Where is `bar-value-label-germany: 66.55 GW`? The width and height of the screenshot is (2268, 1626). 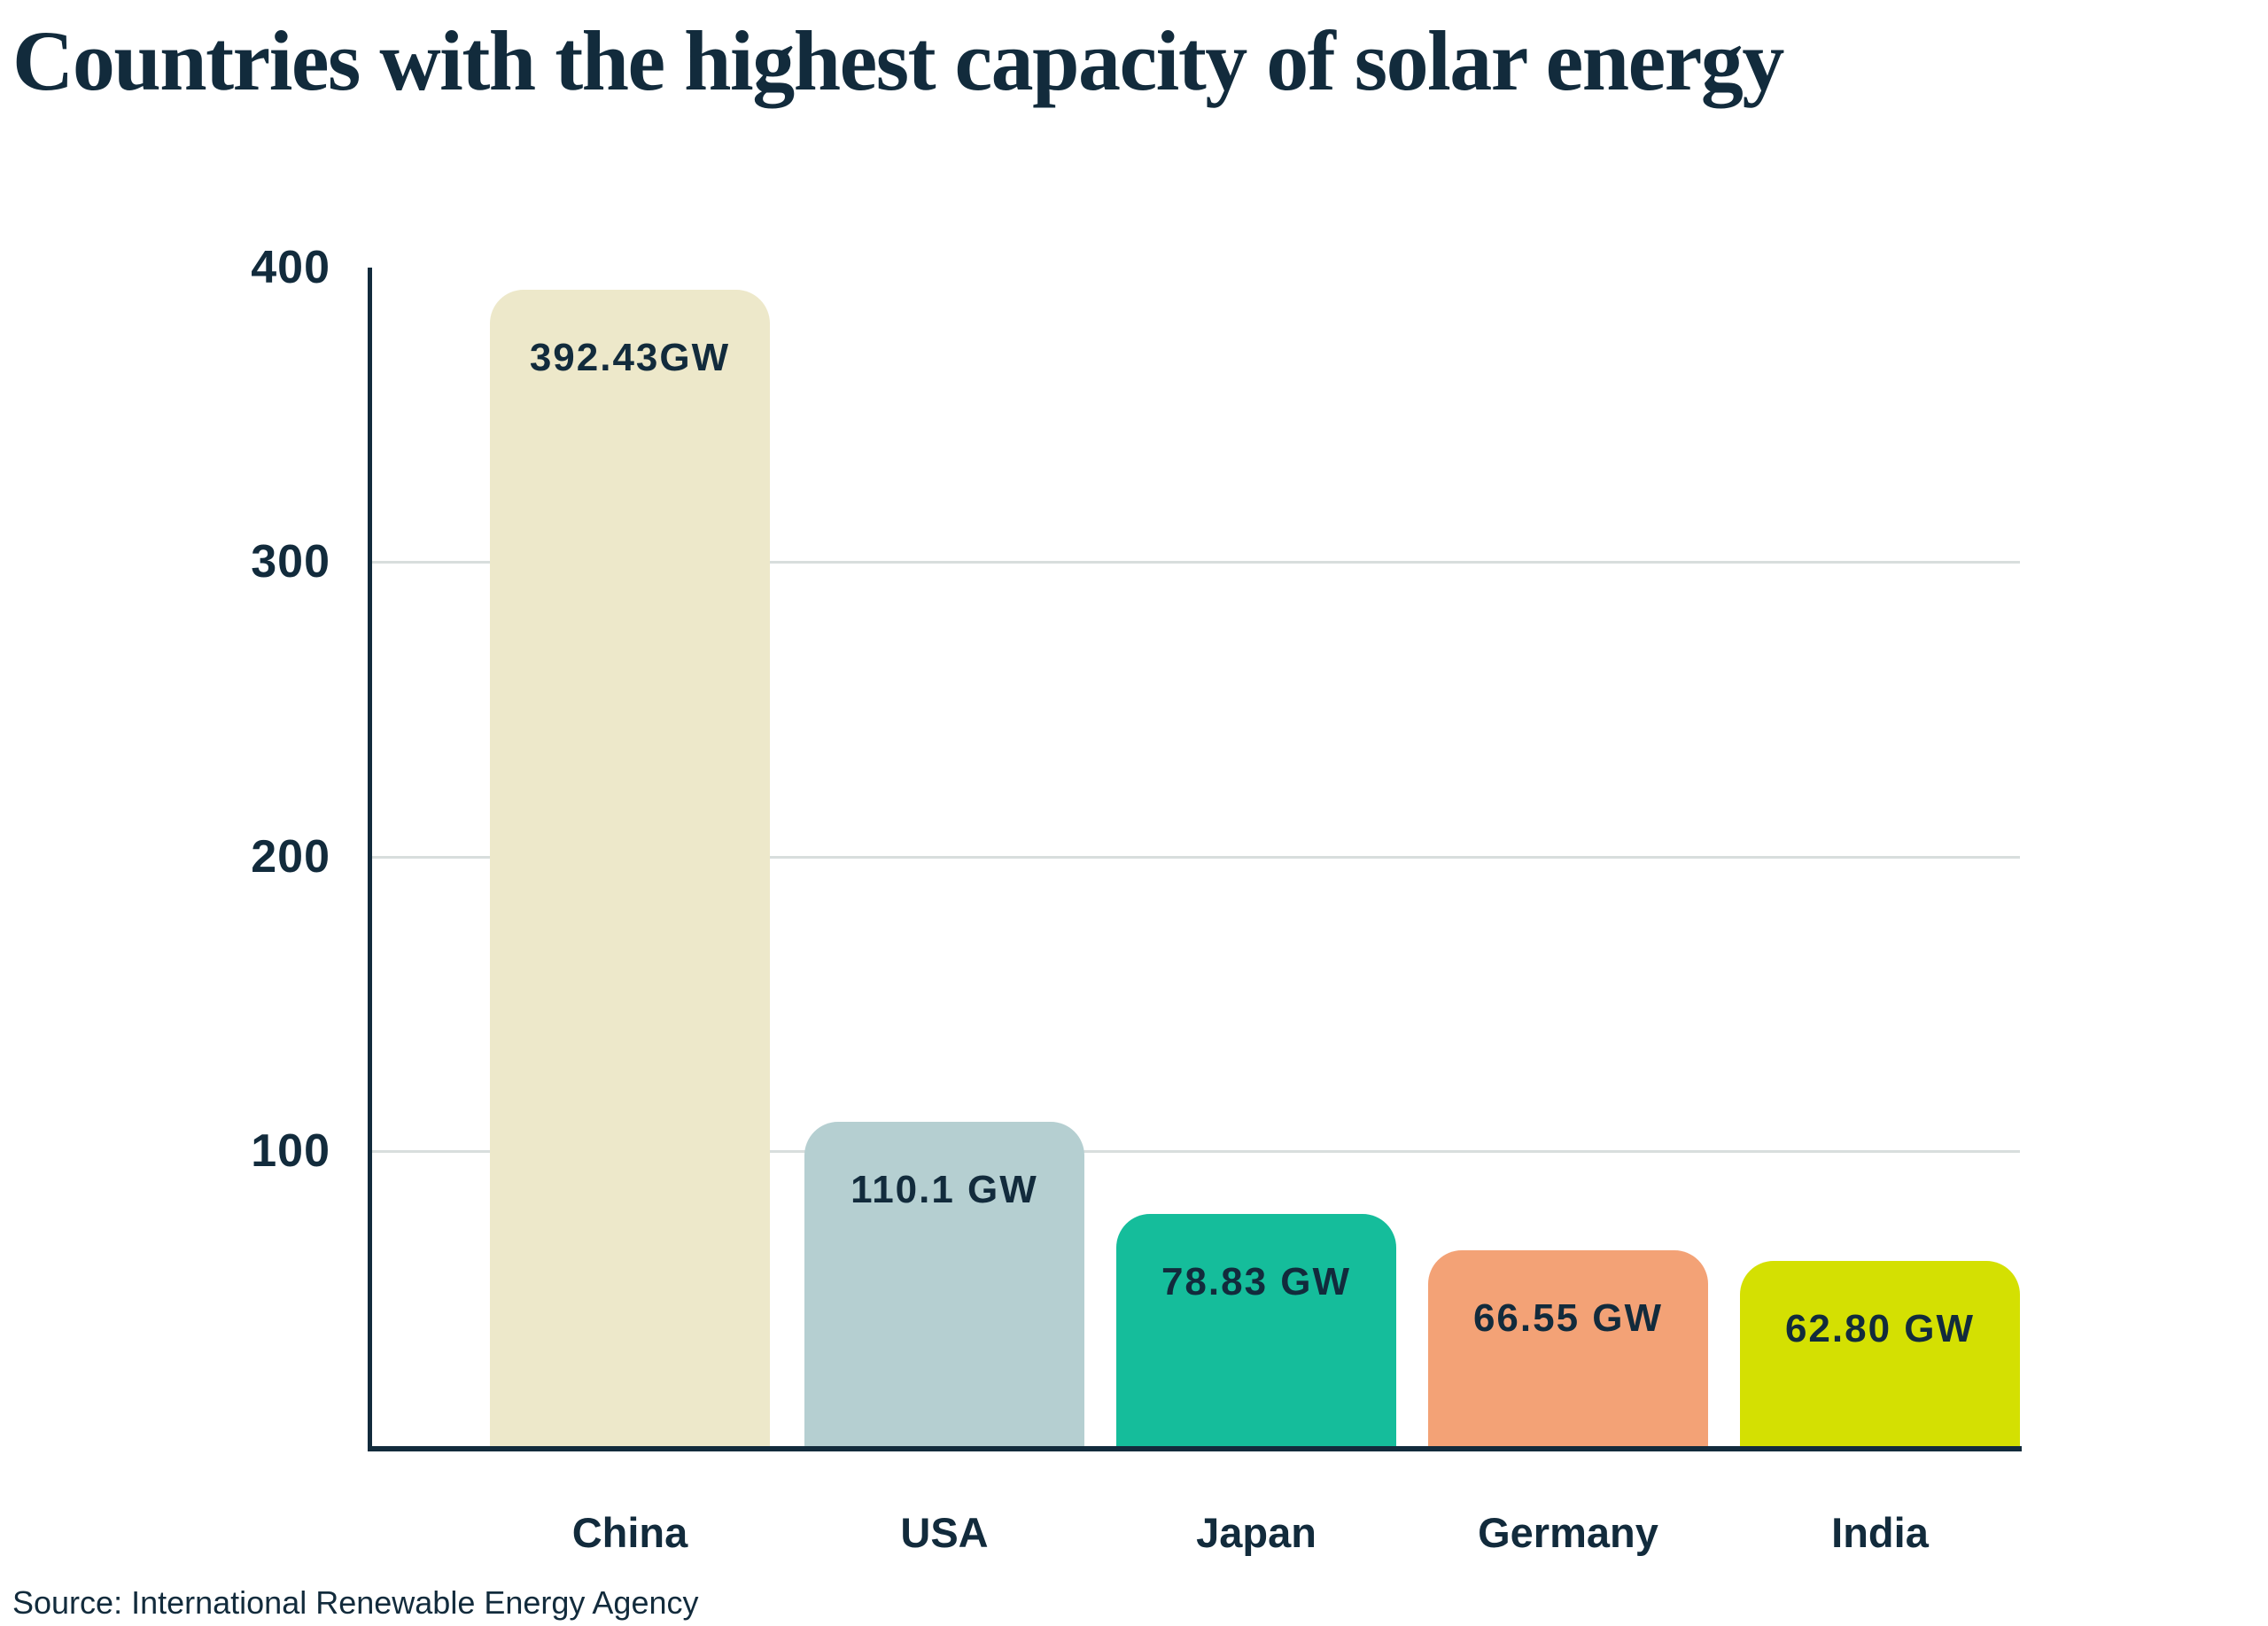 bar-value-label-germany: 66.55 GW is located at coordinates (1568, 1318).